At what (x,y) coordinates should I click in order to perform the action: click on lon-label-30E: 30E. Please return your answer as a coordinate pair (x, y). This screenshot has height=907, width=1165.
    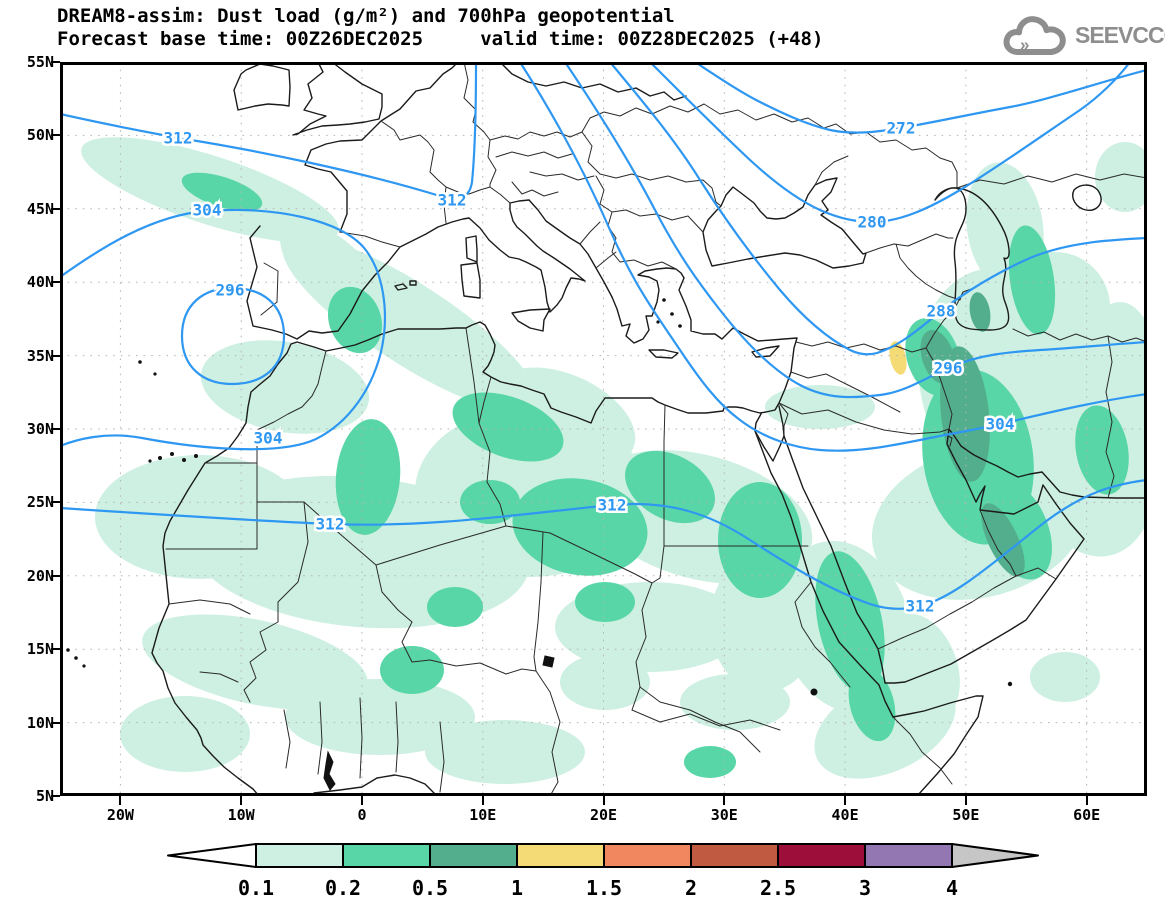
    Looking at the image, I should click on (724, 815).